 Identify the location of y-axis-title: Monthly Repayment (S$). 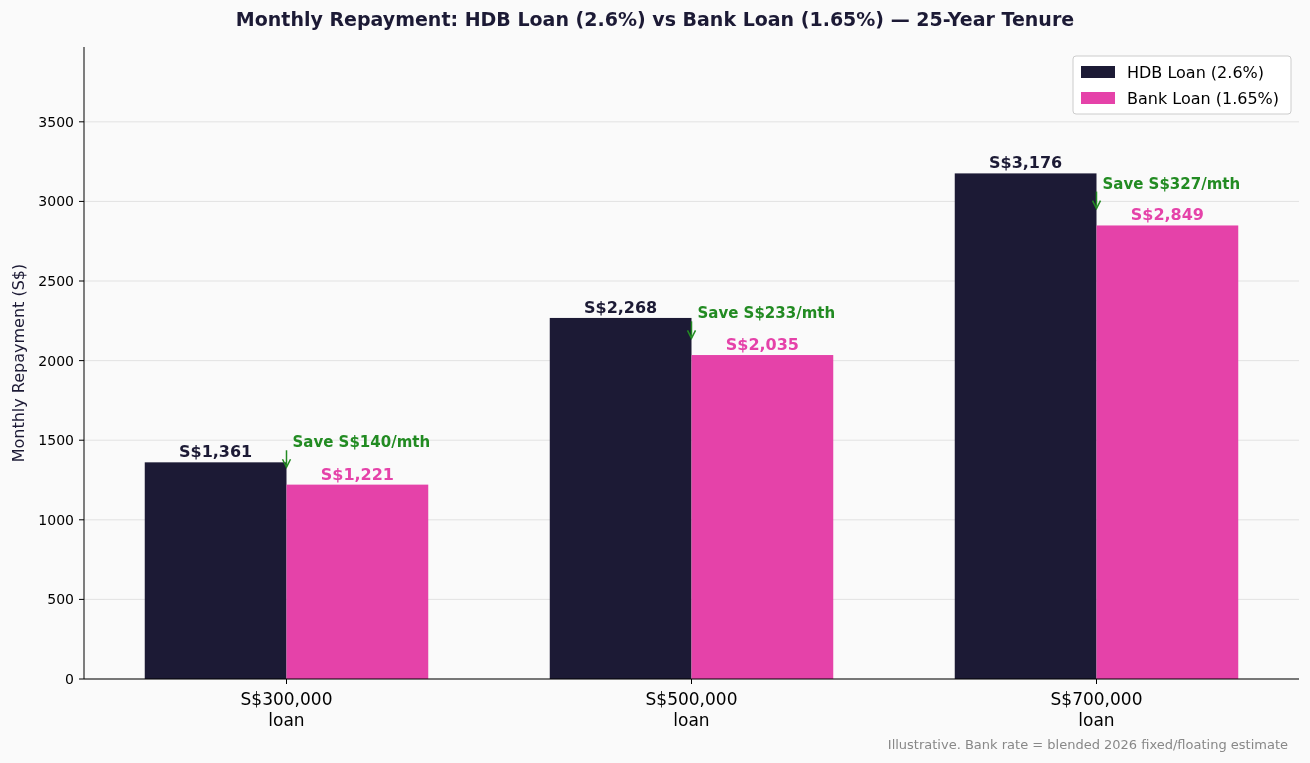
(18, 363).